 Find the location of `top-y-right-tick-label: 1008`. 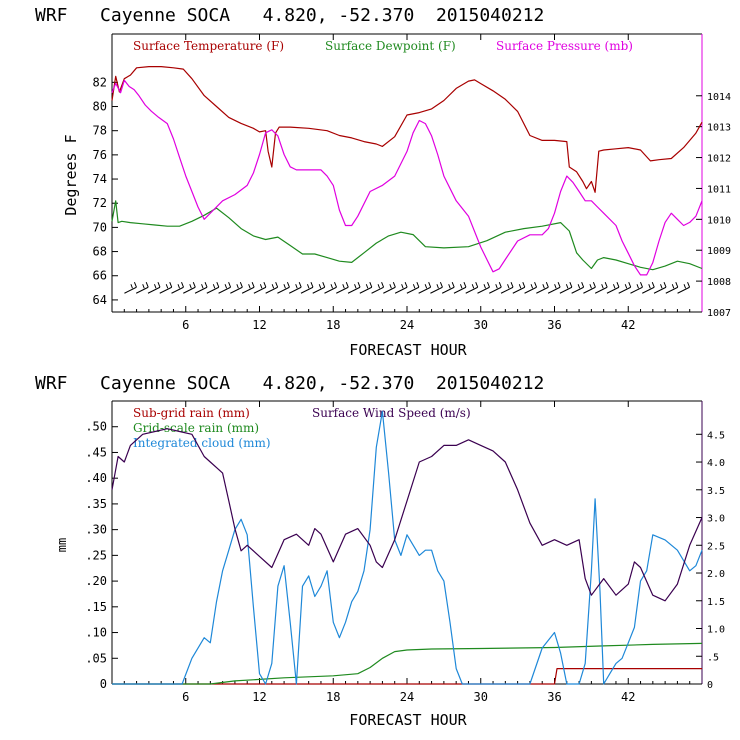

top-y-right-tick-label: 1008 is located at coordinates (719, 282).